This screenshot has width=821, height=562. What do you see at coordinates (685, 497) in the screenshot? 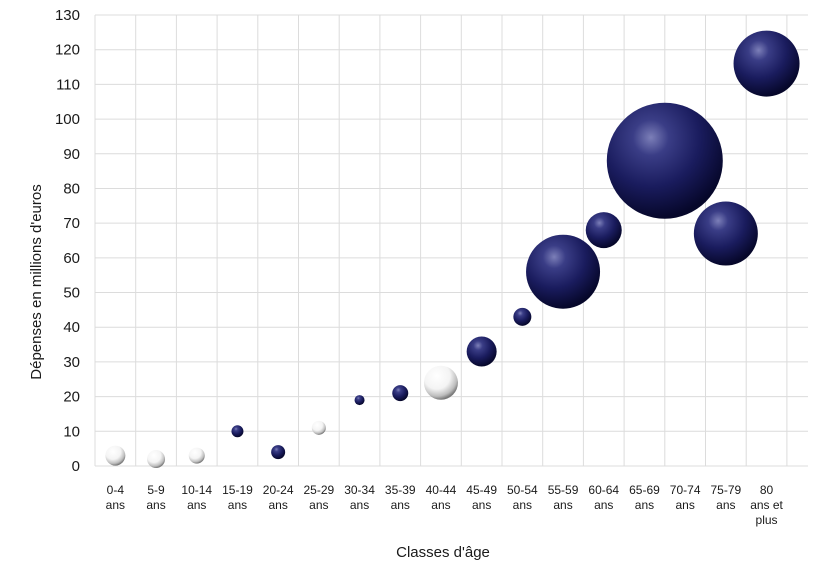
I see `x-tick-label: 70-74 ans` at bounding box center [685, 497].